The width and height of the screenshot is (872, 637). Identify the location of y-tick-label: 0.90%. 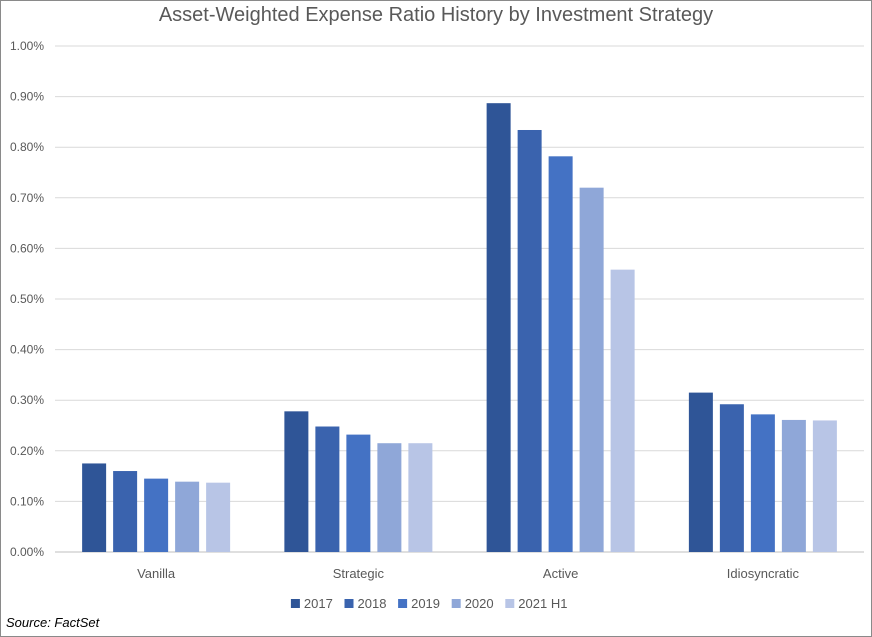
(27, 97).